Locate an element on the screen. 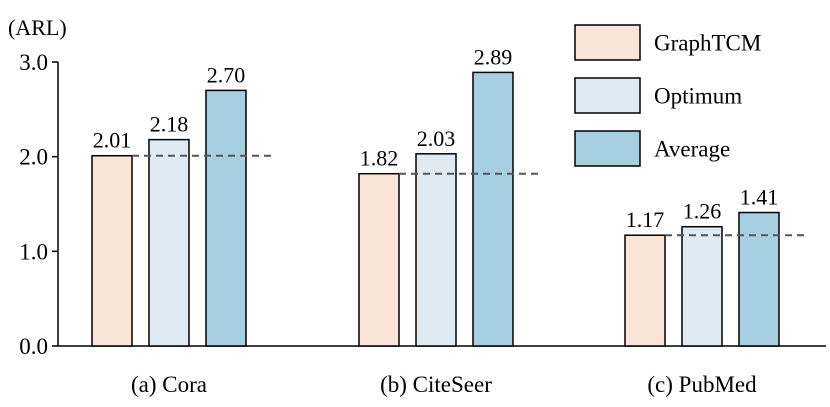  bar-value-label: 2.01 is located at coordinates (112, 140).